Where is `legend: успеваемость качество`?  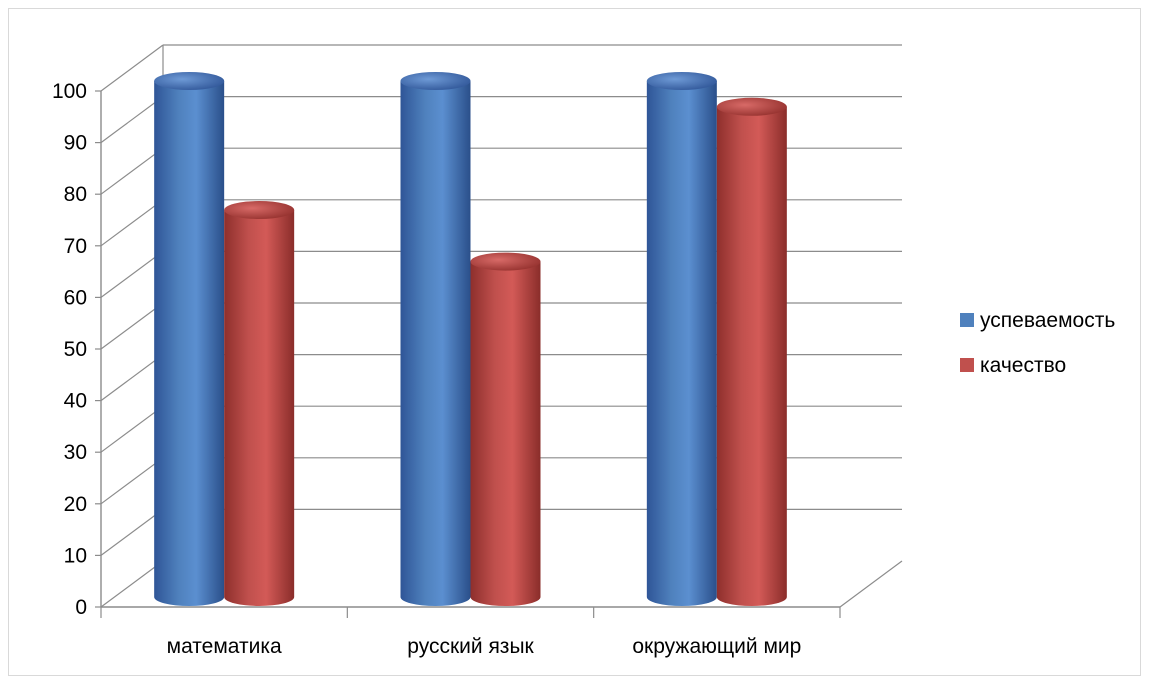
legend: успеваемость качество is located at coordinates (1037, 343).